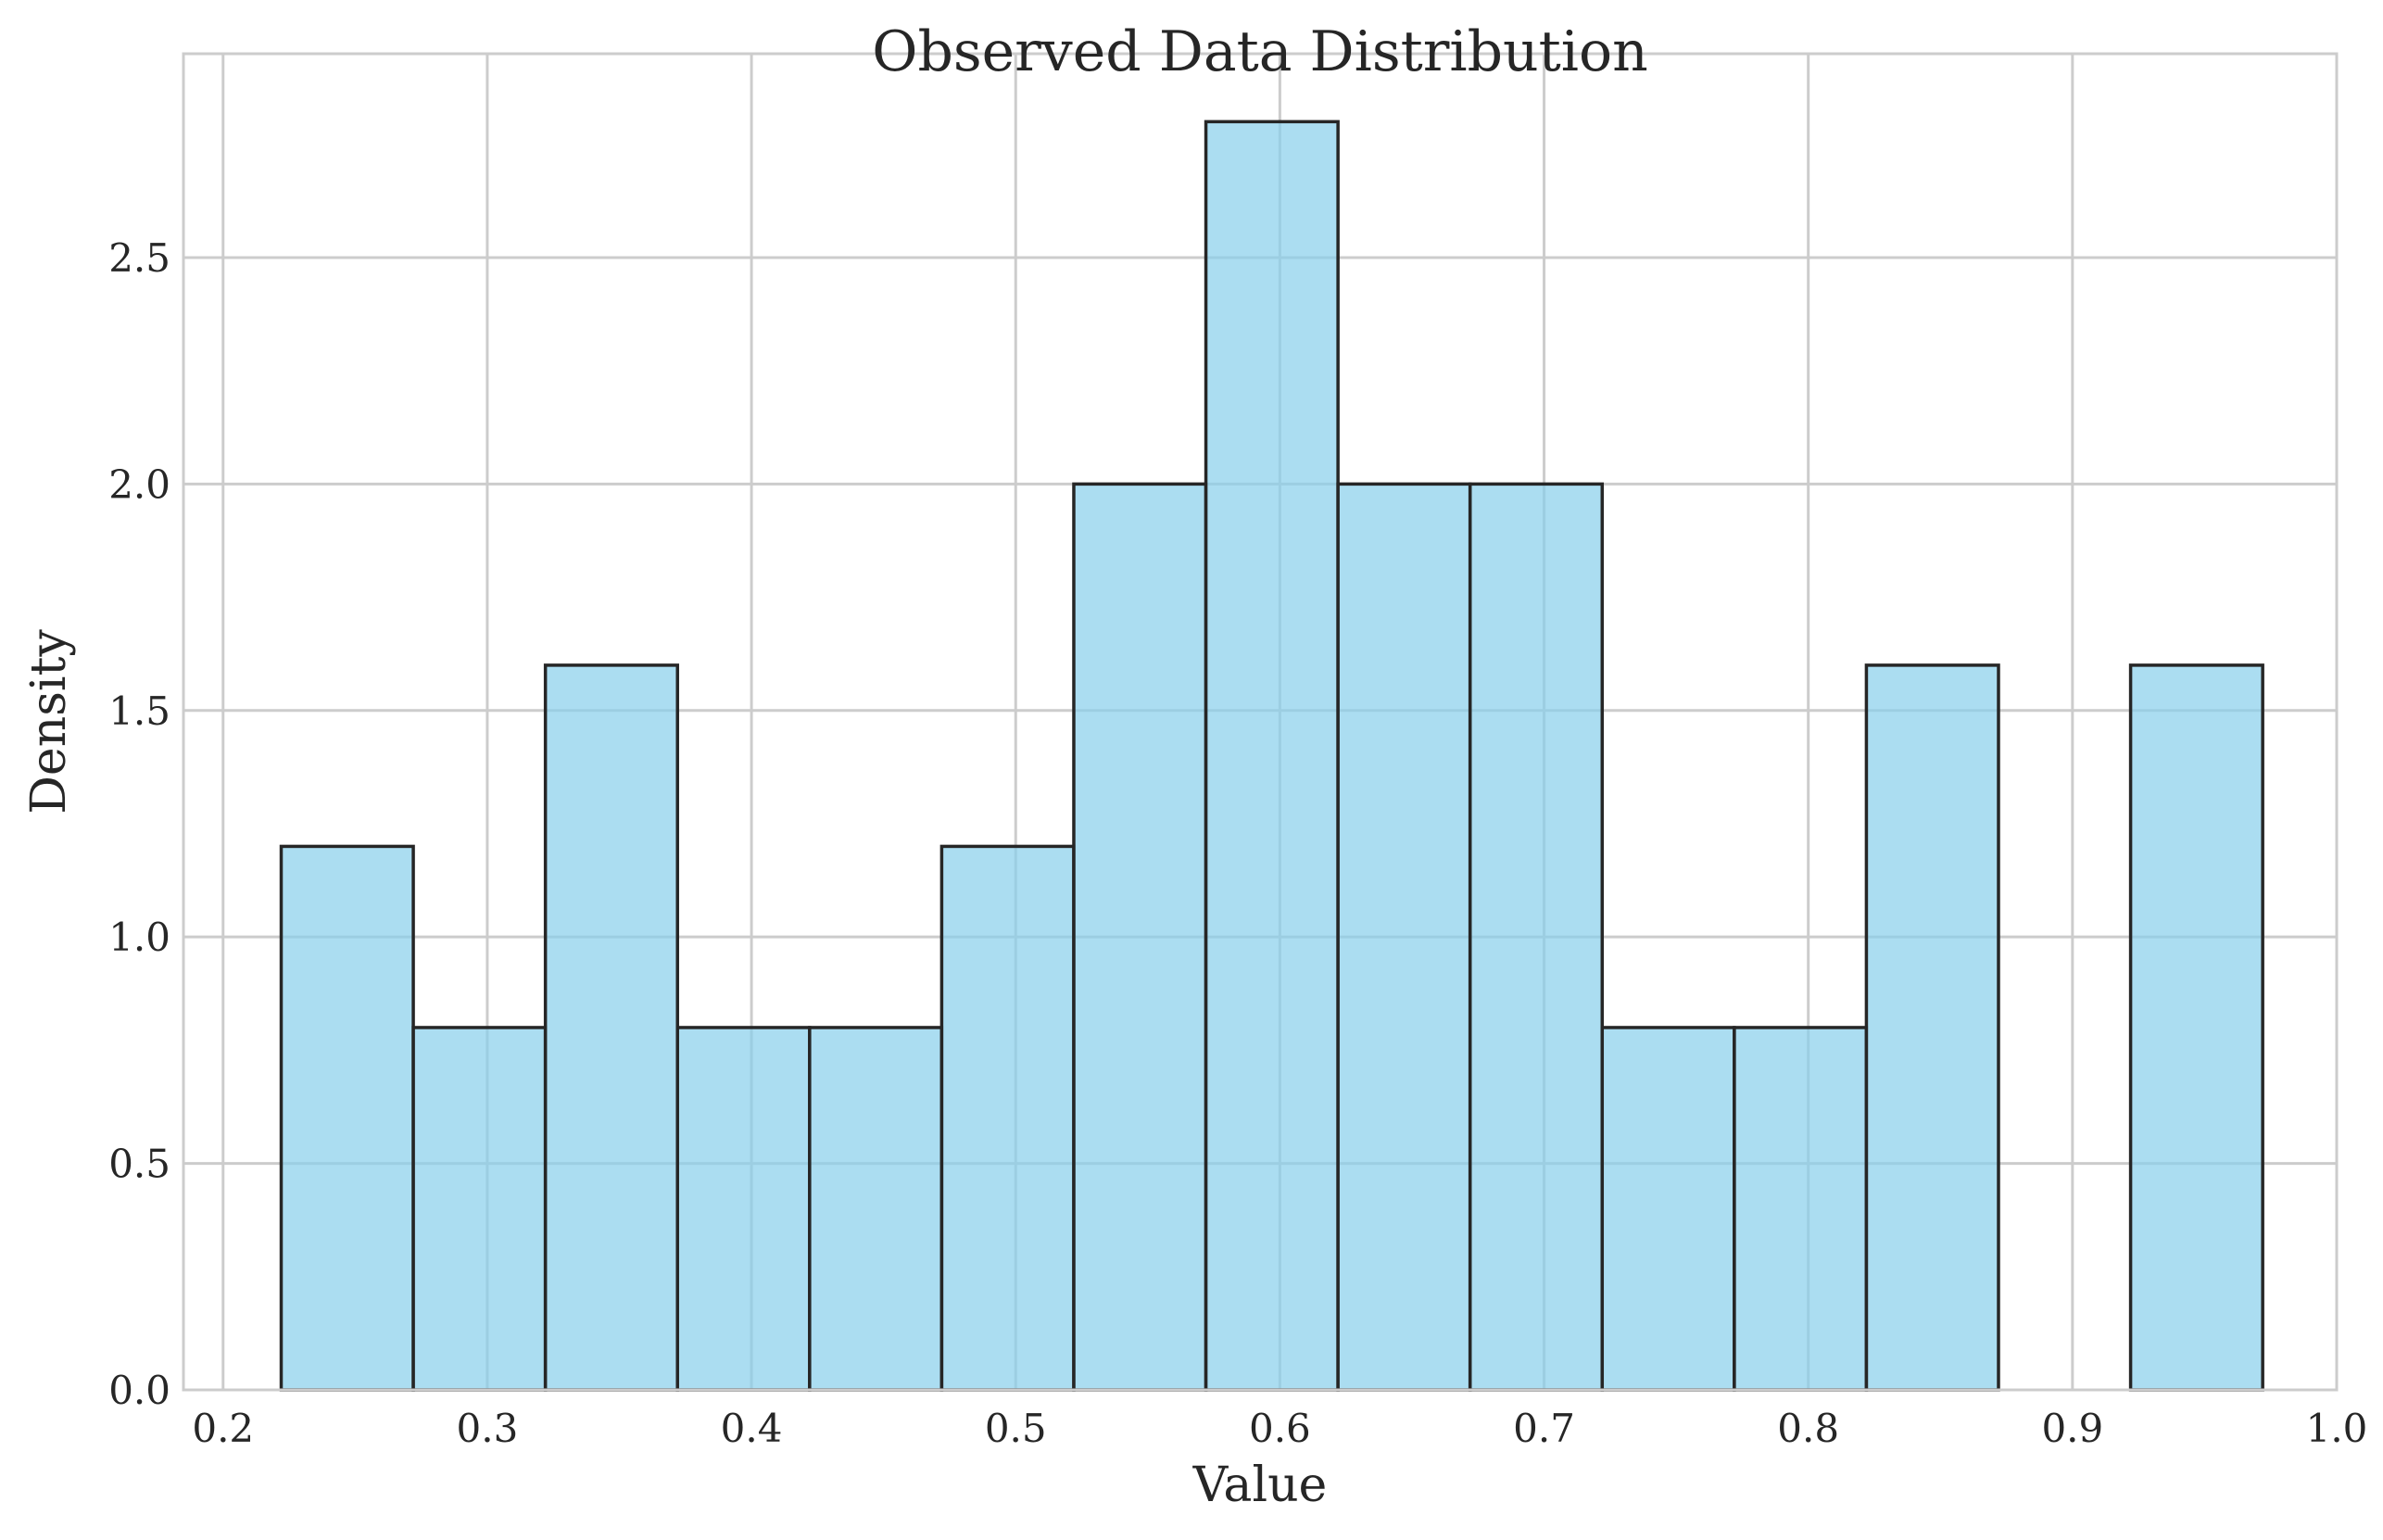 The width and height of the screenshot is (2383, 1540). Describe the element at coordinates (223, 1428) in the screenshot. I see `x-tick-label: 0.2` at that location.